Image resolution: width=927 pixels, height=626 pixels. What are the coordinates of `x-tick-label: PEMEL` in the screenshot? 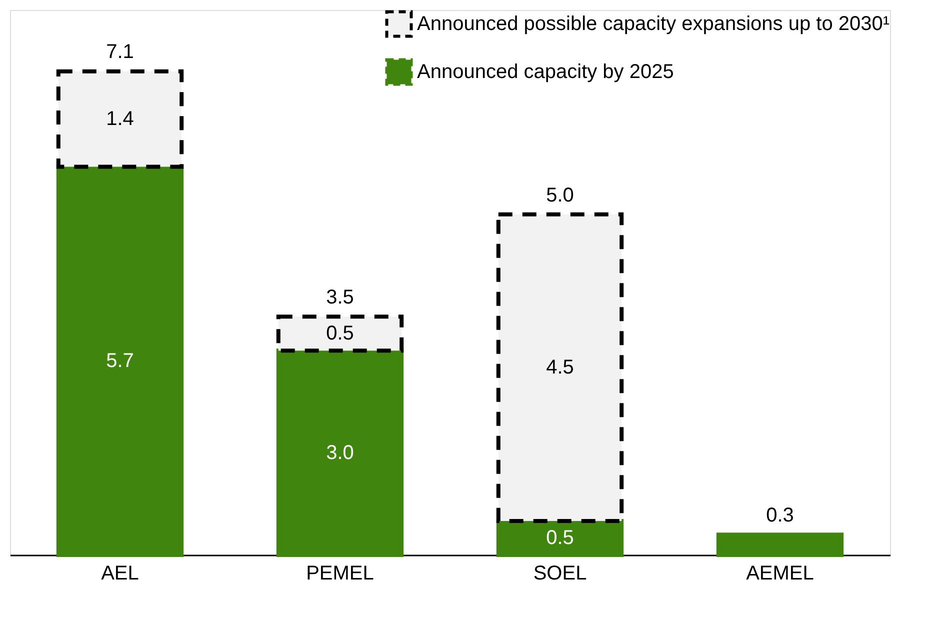 It's located at (340, 573).